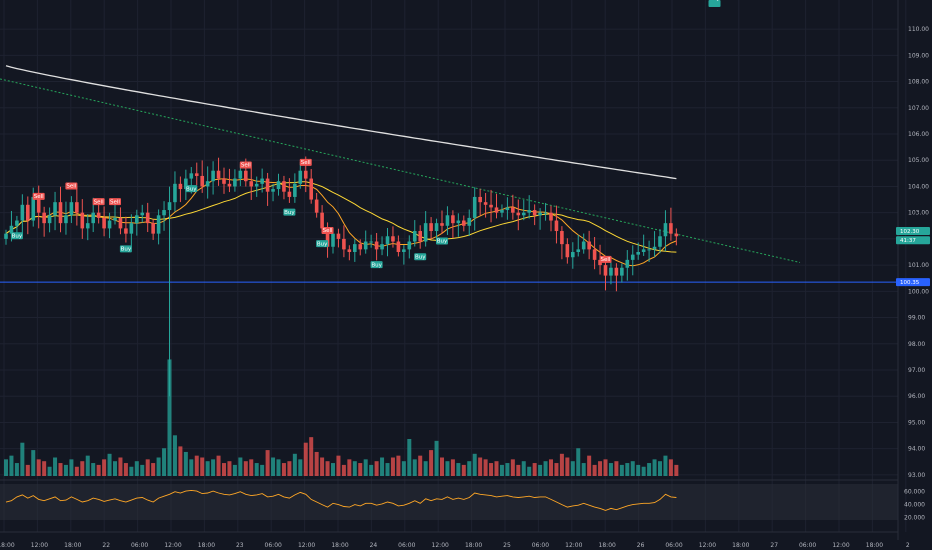 The height and width of the screenshot is (550, 932). Describe the element at coordinates (918, 186) in the screenshot. I see `price-tick-label: 104.00` at that location.